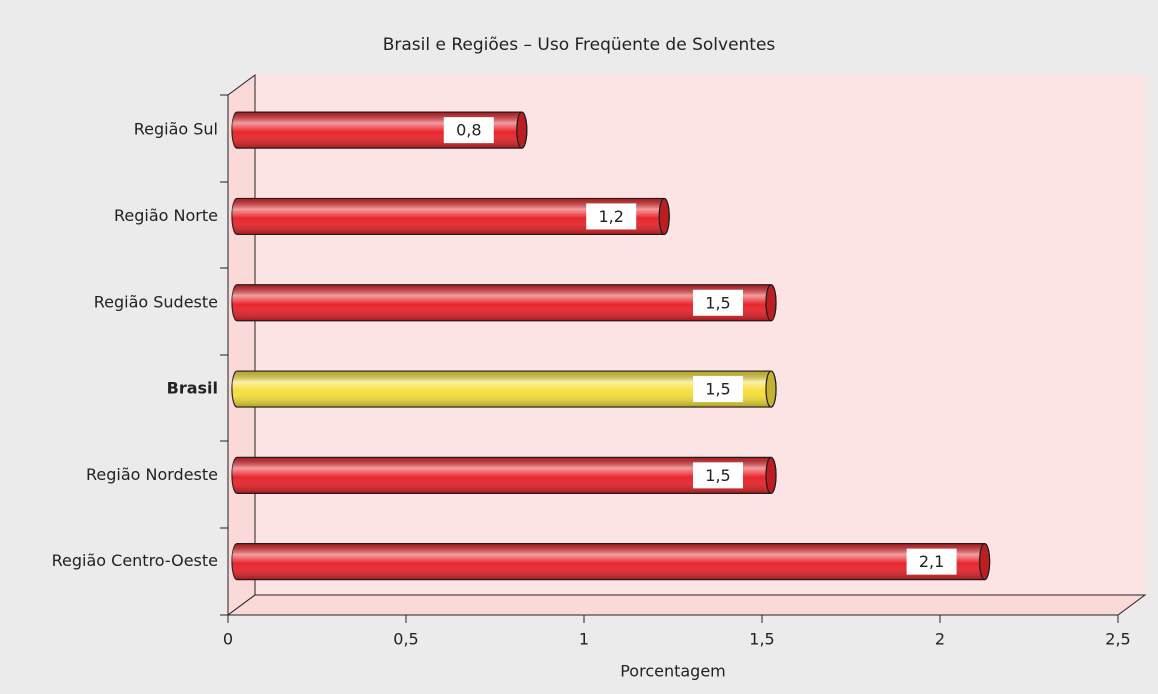 Image resolution: width=1158 pixels, height=694 pixels. I want to click on category-ticks, so click(224, 355).